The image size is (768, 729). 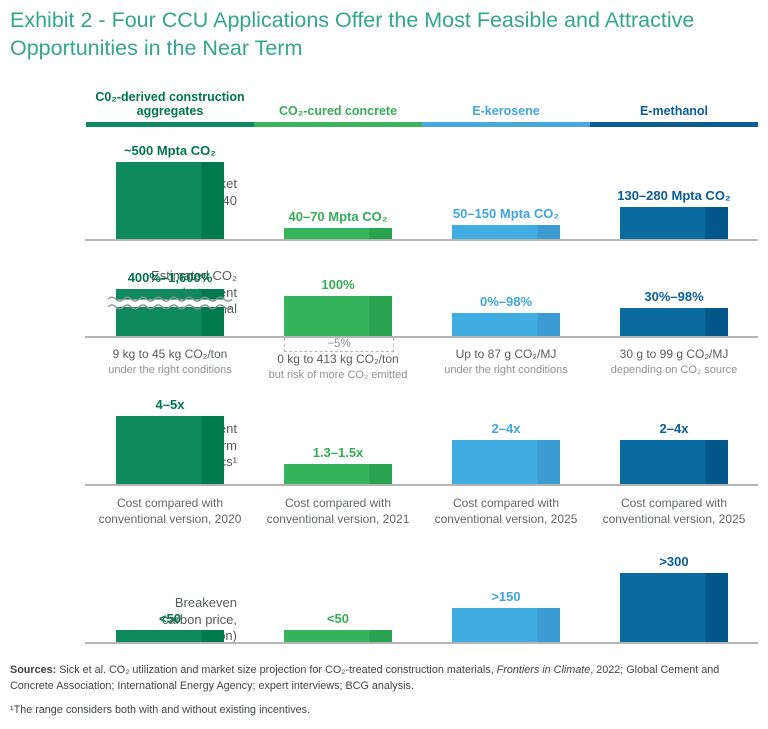 What do you see at coordinates (506, 111) in the screenshot?
I see `column-header-e-kerosene: E-kerosene` at bounding box center [506, 111].